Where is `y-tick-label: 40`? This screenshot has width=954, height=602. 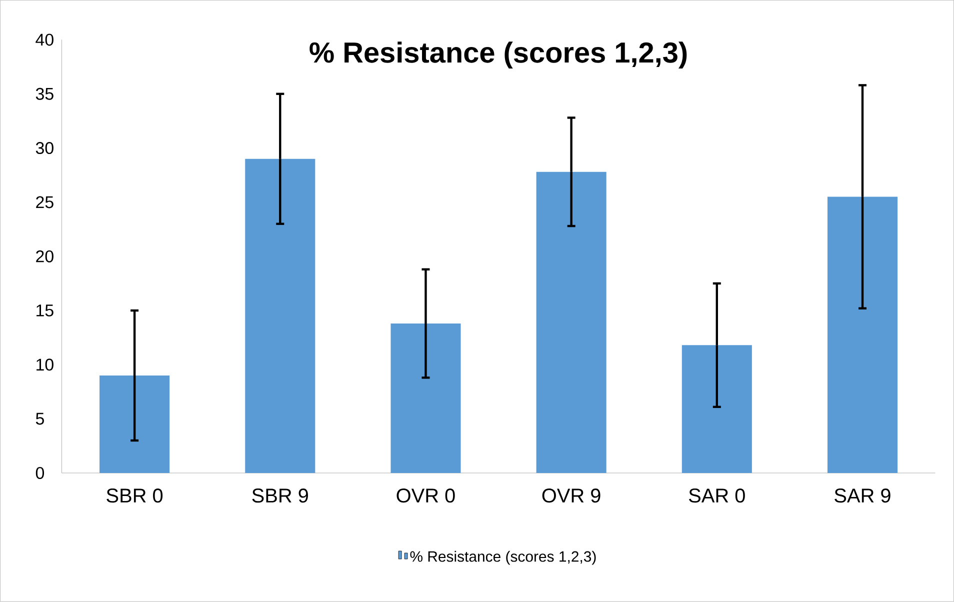
y-tick-label: 40 is located at coordinates (45, 40).